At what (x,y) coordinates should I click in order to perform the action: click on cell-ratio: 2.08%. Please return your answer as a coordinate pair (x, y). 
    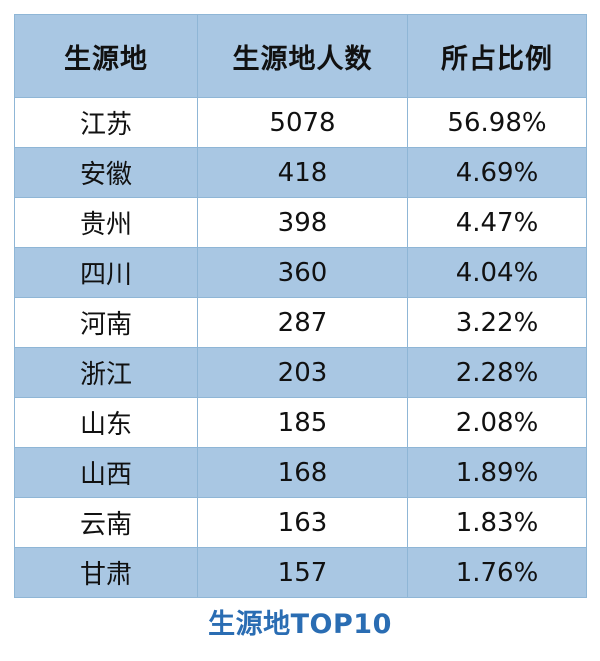
    Looking at the image, I should click on (497, 422).